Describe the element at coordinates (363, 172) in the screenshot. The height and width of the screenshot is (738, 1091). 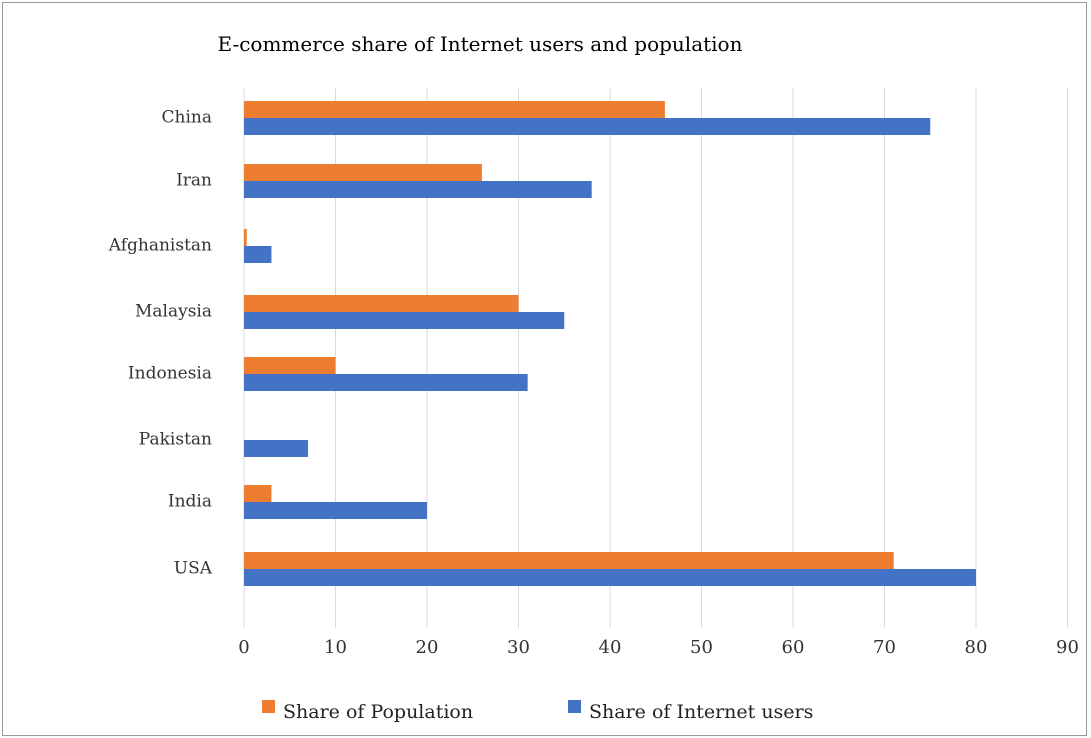
I see `bar-population-iran` at that location.